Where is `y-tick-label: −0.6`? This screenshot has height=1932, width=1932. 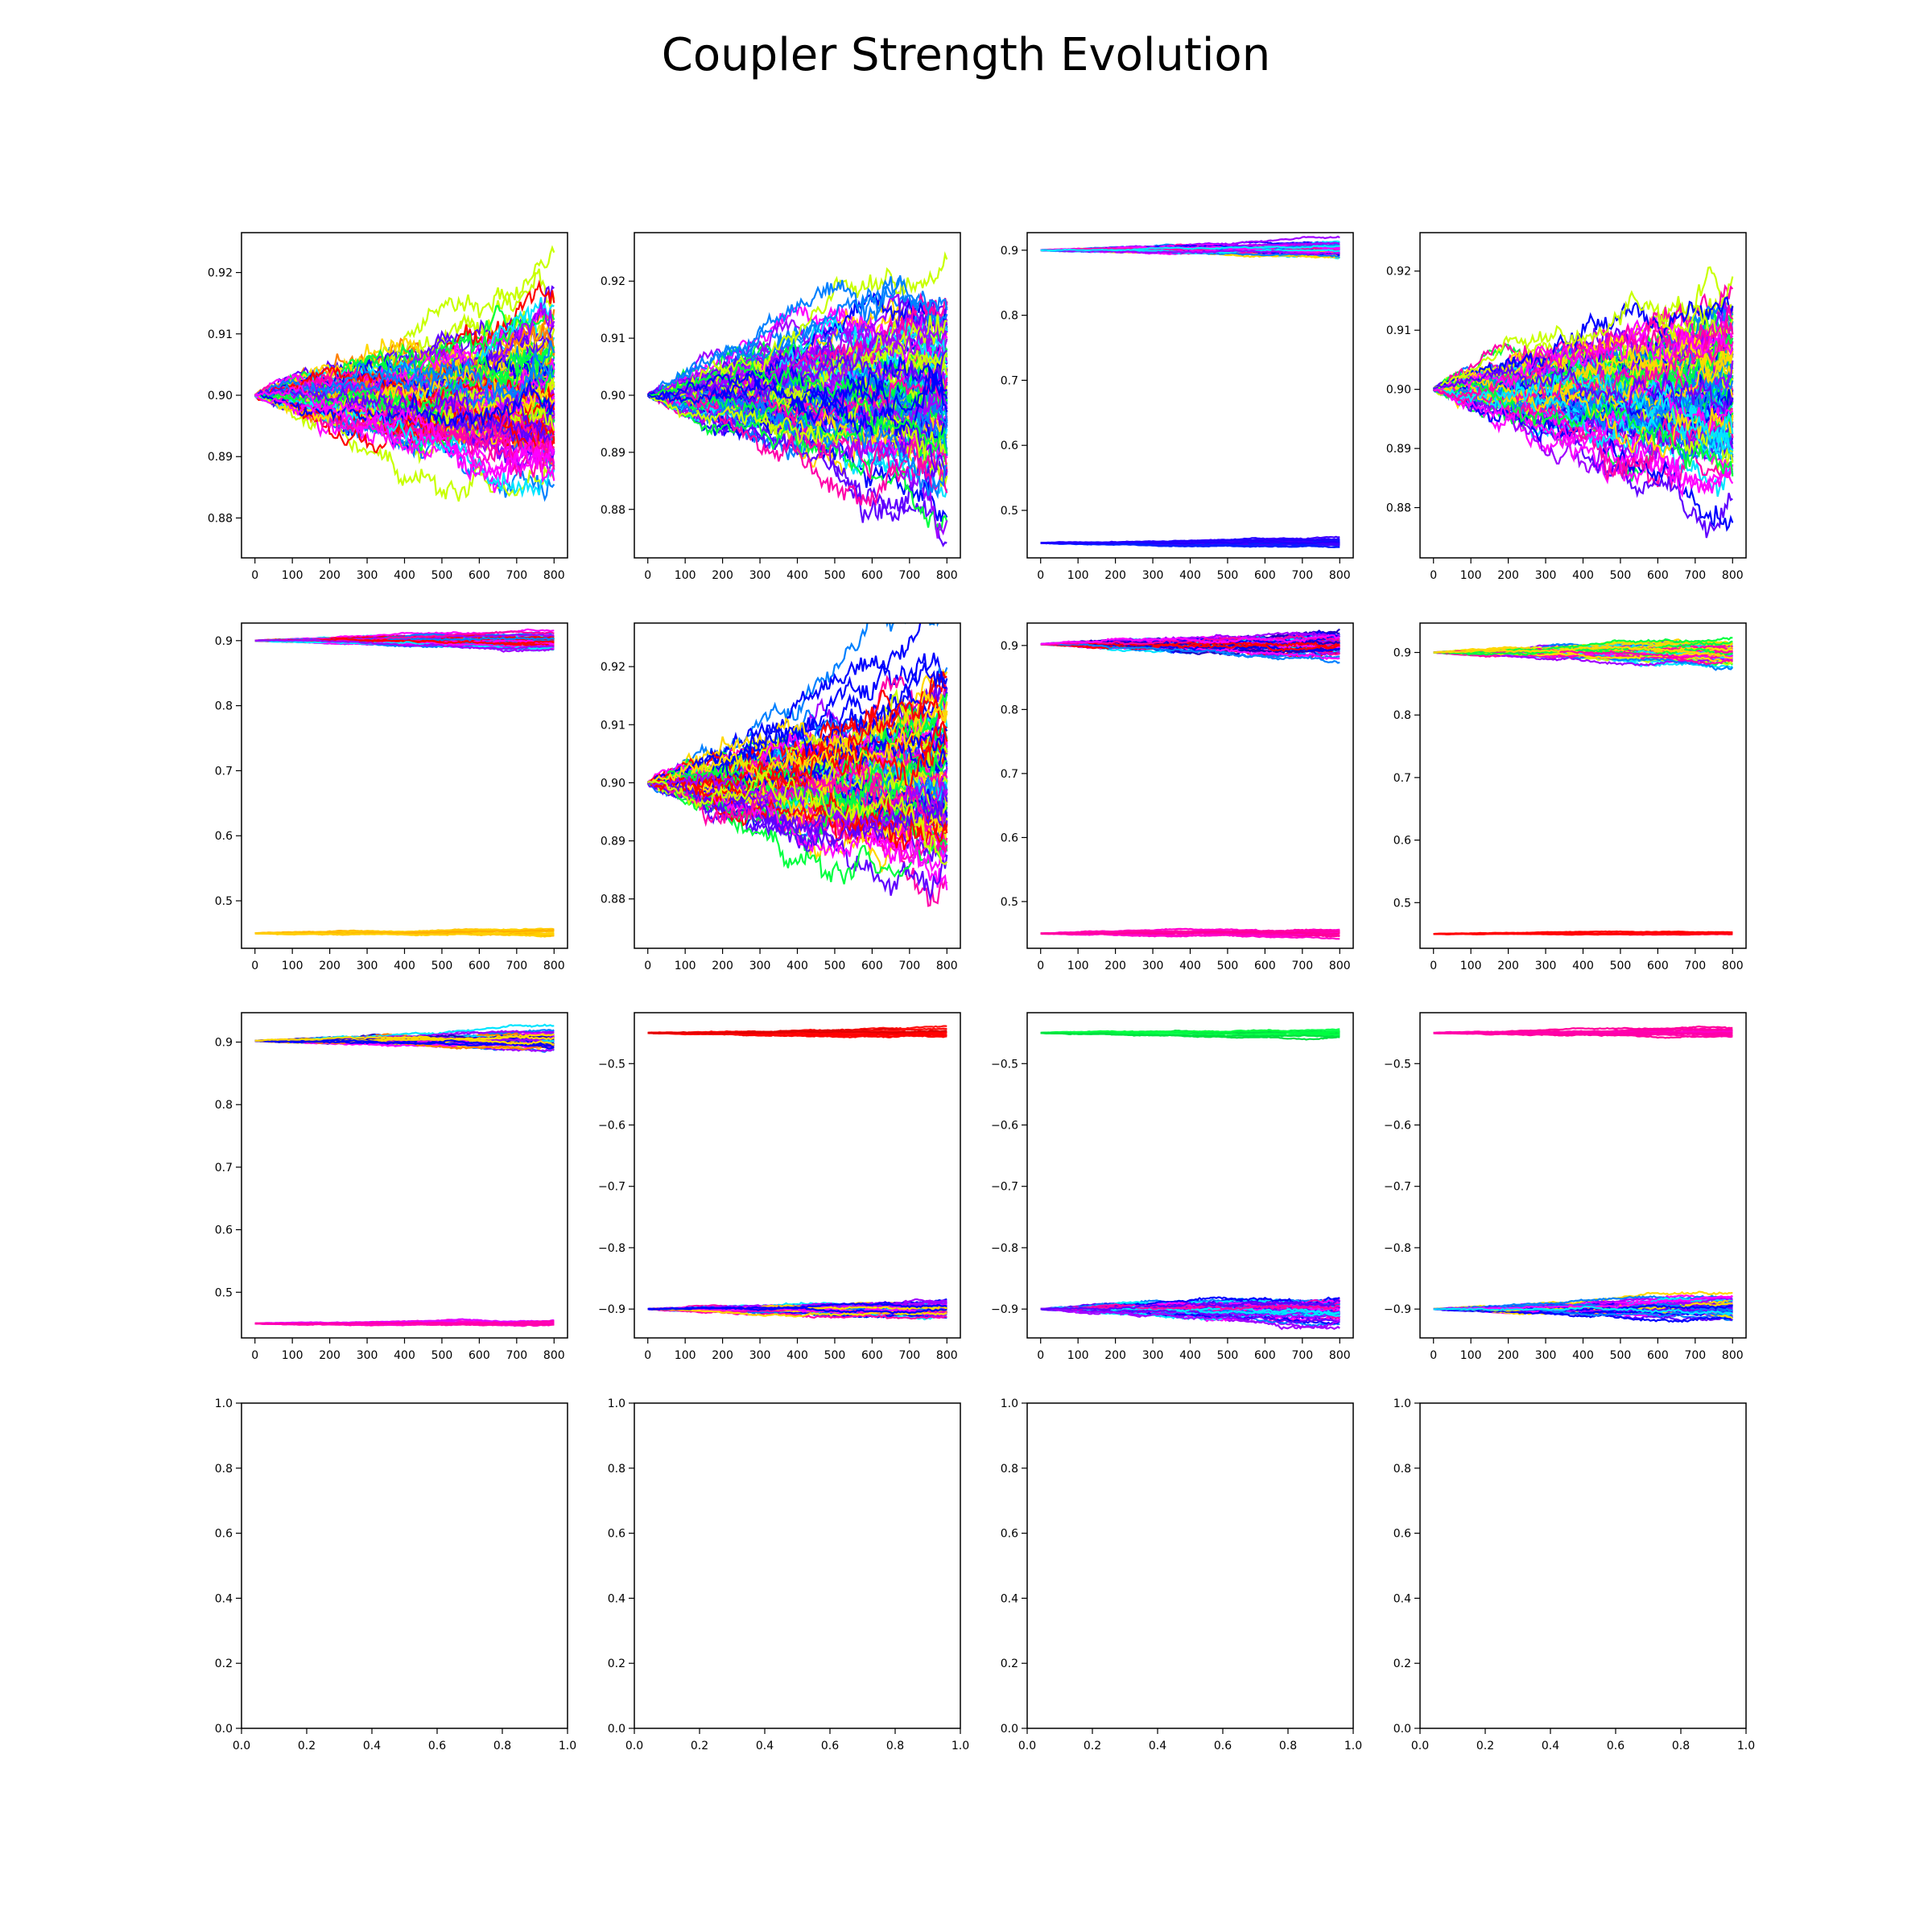
y-tick-label: −0.6 is located at coordinates (1397, 1125).